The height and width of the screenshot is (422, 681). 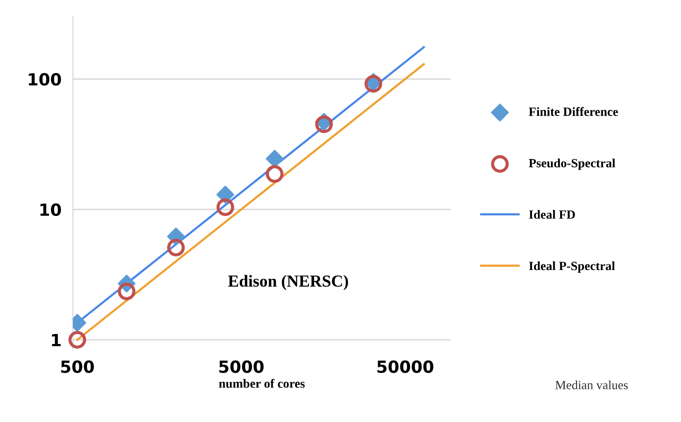 What do you see at coordinates (44, 79) in the screenshot?
I see `y-tick-label: 100` at bounding box center [44, 79].